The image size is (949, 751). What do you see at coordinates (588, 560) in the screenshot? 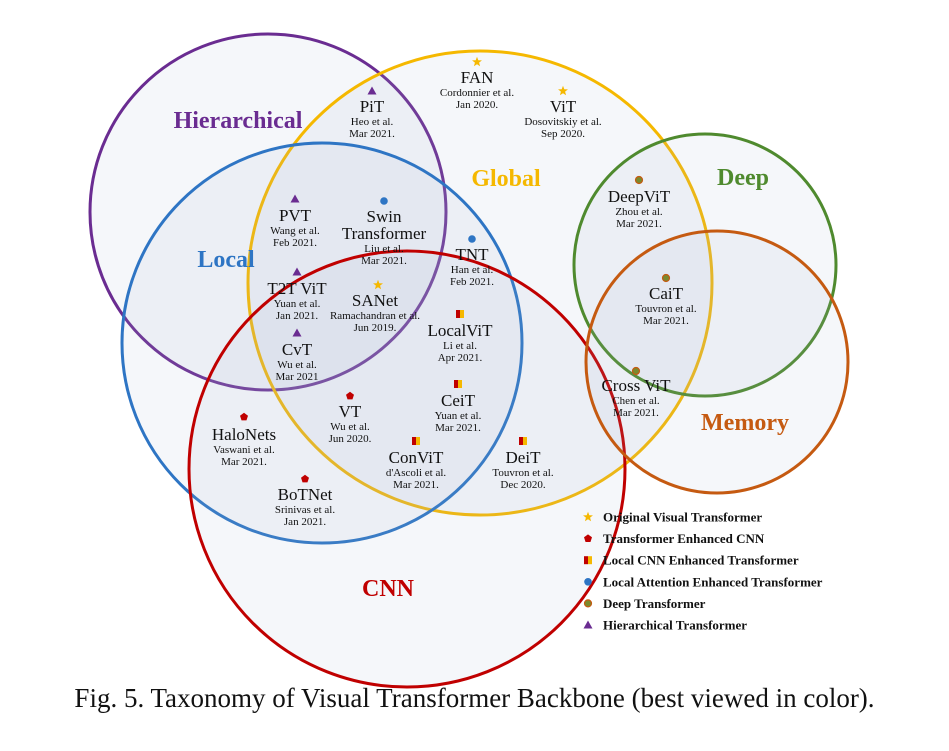
I see `rect-legend-icon` at bounding box center [588, 560].